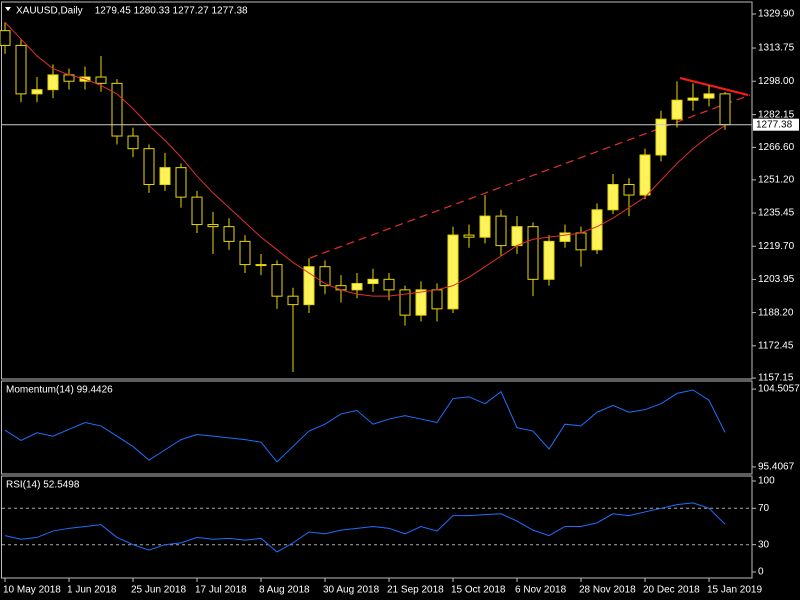 This screenshot has width=800, height=600. Describe the element at coordinates (284, 590) in the screenshot. I see `x-tick-label: 8 Aug 2018` at that location.